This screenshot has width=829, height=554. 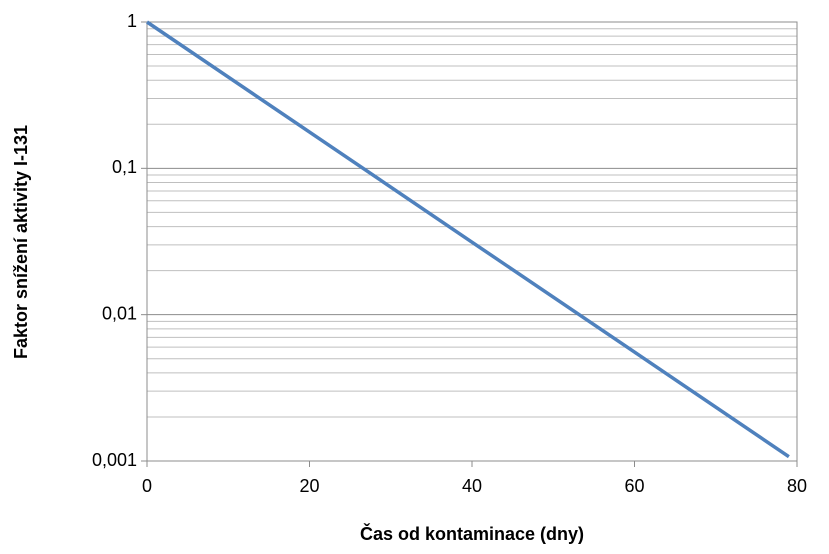 What do you see at coordinates (797, 486) in the screenshot?
I see `x-tick-label: 80` at bounding box center [797, 486].